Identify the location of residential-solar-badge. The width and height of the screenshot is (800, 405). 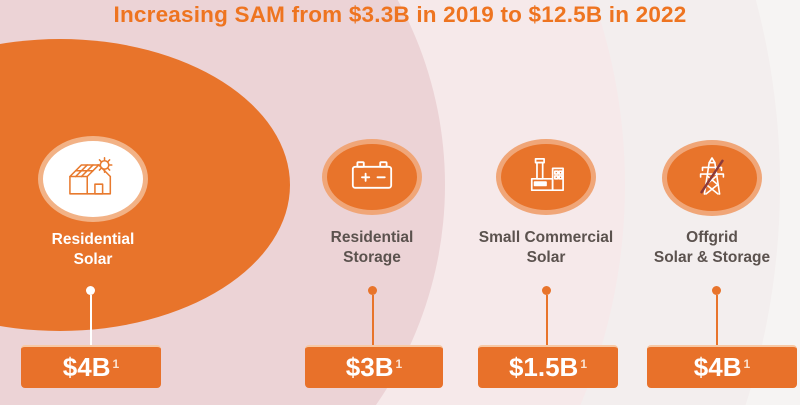
(93, 179).